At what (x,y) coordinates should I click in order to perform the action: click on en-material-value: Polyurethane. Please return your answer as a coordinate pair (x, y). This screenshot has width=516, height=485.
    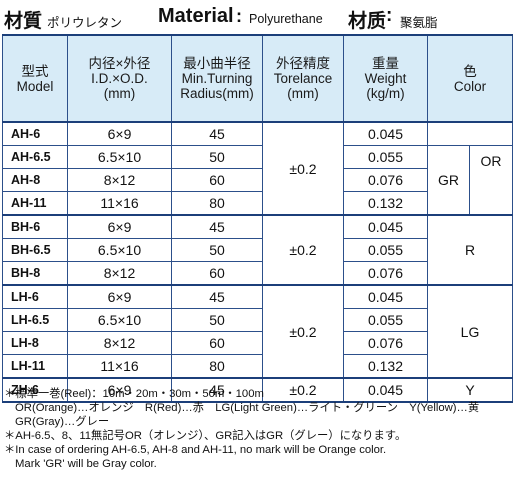
    Looking at the image, I should click on (286, 19).